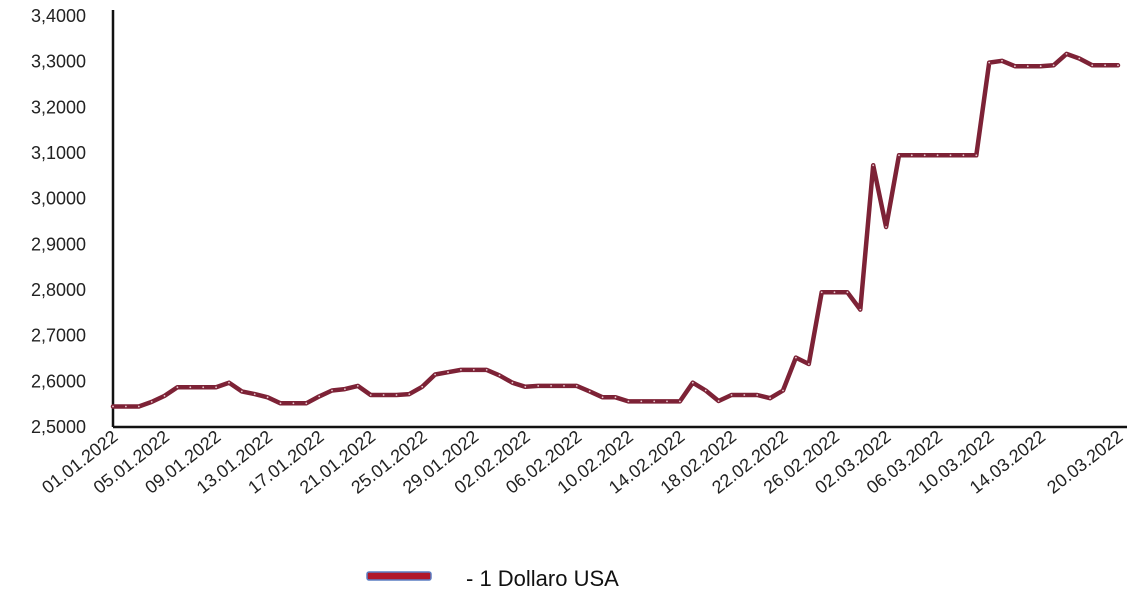 The width and height of the screenshot is (1129, 597). I want to click on y-tick-label: 3,2000, so click(58, 107).